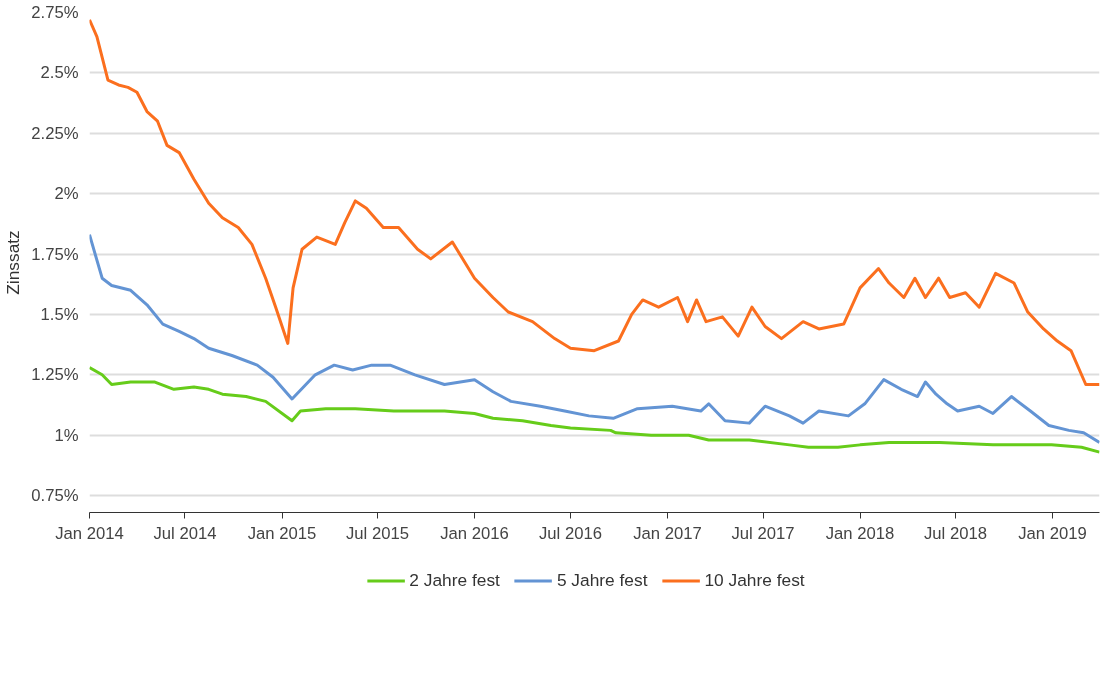  Describe the element at coordinates (594, 410) in the screenshot. I see `line-series` at that location.